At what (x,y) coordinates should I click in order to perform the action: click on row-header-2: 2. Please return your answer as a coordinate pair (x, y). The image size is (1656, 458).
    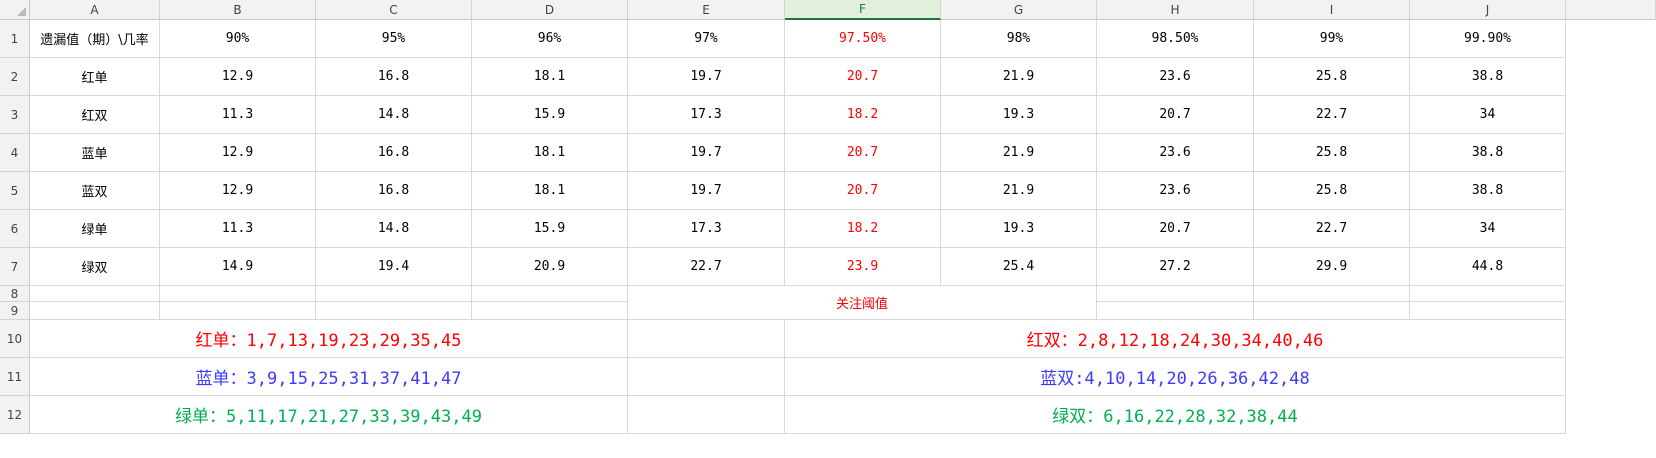
    Looking at the image, I should click on (15, 77).